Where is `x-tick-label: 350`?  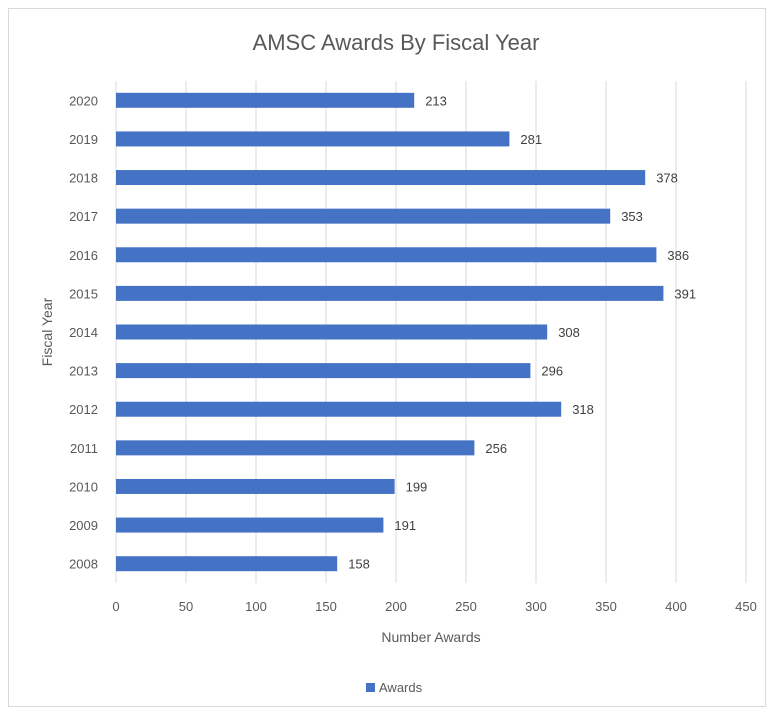
x-tick-label: 350 is located at coordinates (606, 606).